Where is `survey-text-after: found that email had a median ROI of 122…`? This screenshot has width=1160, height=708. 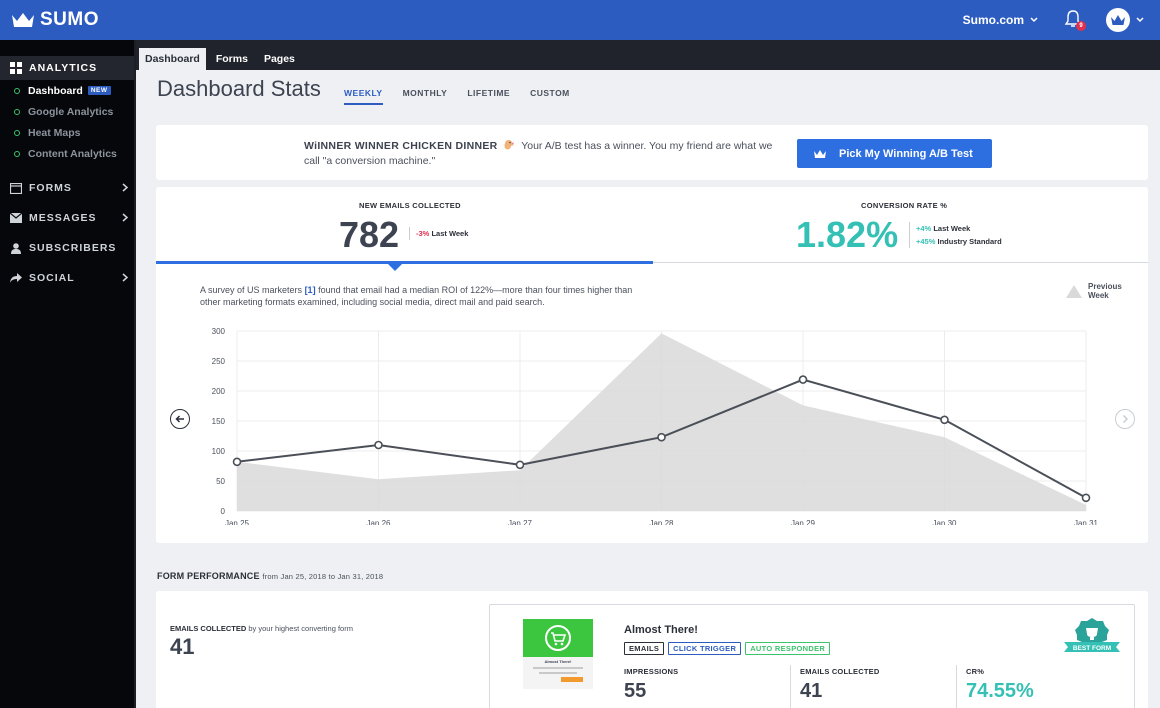
survey-text-after: found that email had a median ROI of 122… is located at coordinates (416, 296).